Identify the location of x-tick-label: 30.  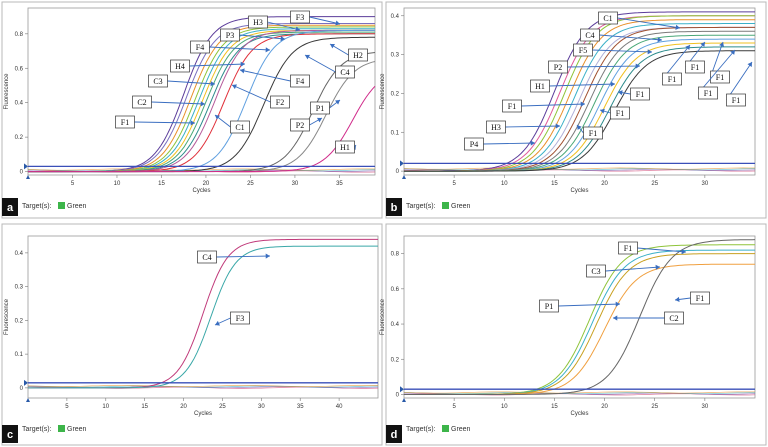
(261, 407).